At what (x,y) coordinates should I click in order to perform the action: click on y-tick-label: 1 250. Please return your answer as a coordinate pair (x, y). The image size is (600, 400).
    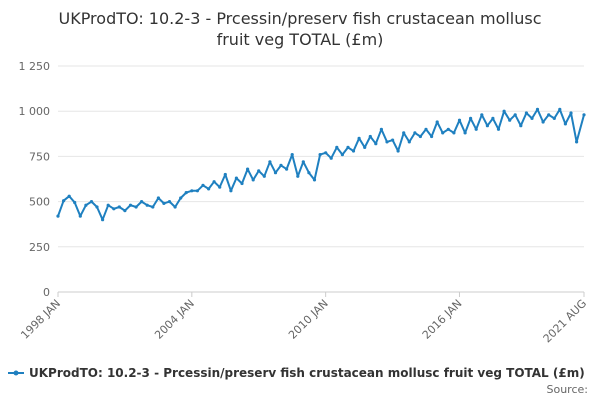
    Looking at the image, I should click on (35, 66).